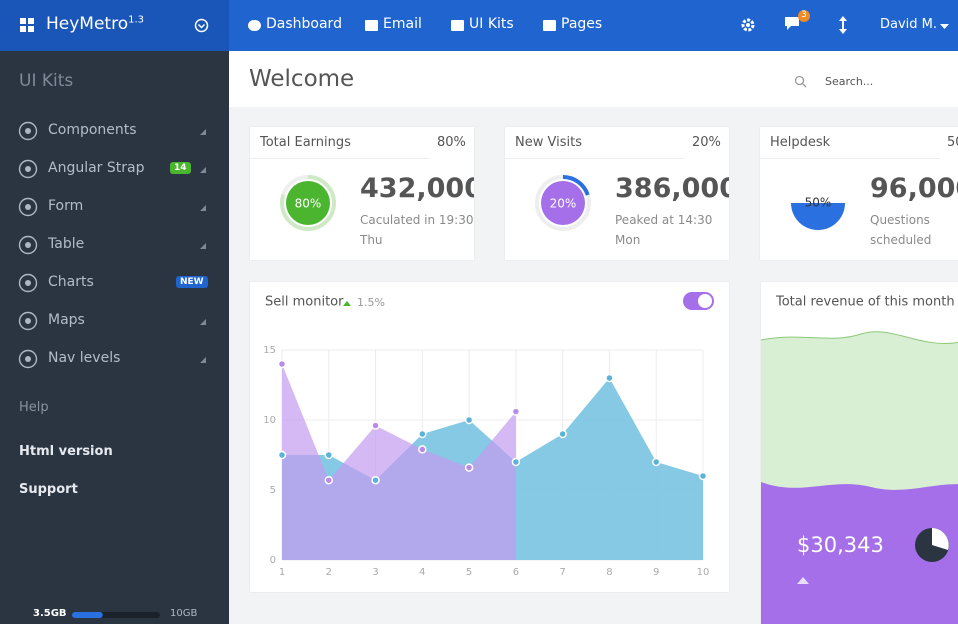 The width and height of the screenshot is (958, 624). Describe the element at coordinates (491, 24) in the screenshot. I see `nav-item: UI Kits` at that location.